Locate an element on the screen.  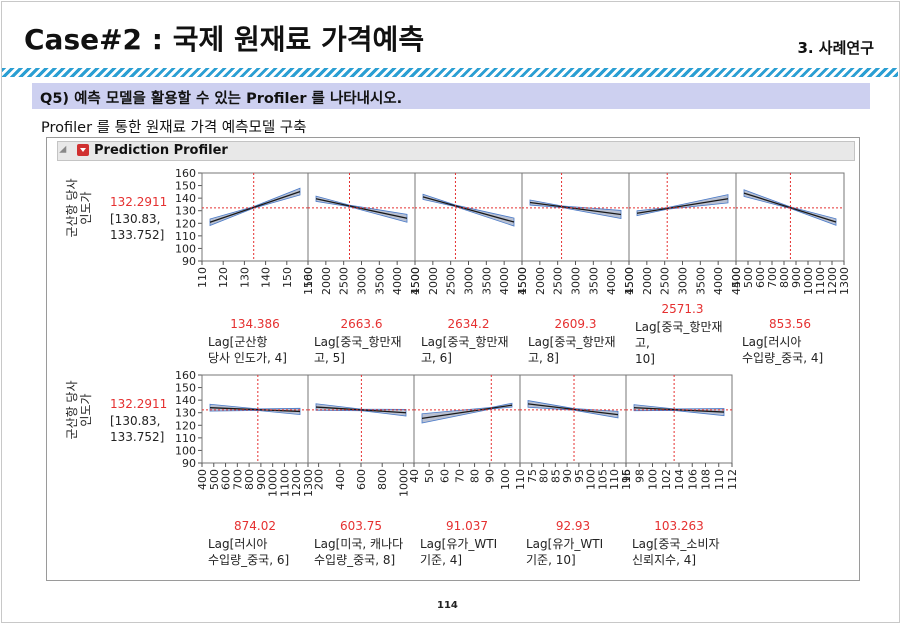
y-tick-label: 150 is located at coordinates (185, 388).